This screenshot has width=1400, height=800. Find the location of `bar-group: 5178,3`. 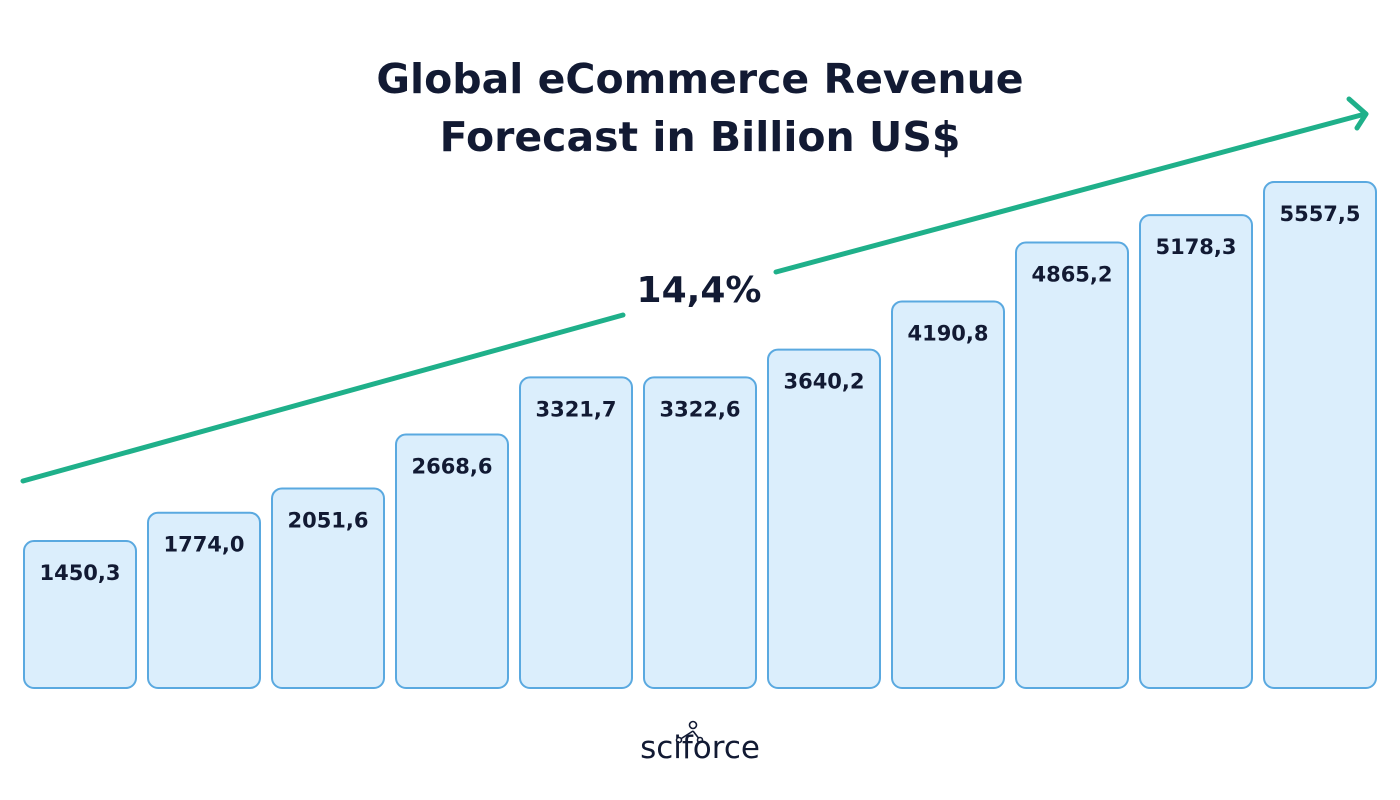

bar-group: 5178,3 is located at coordinates (1196, 451).